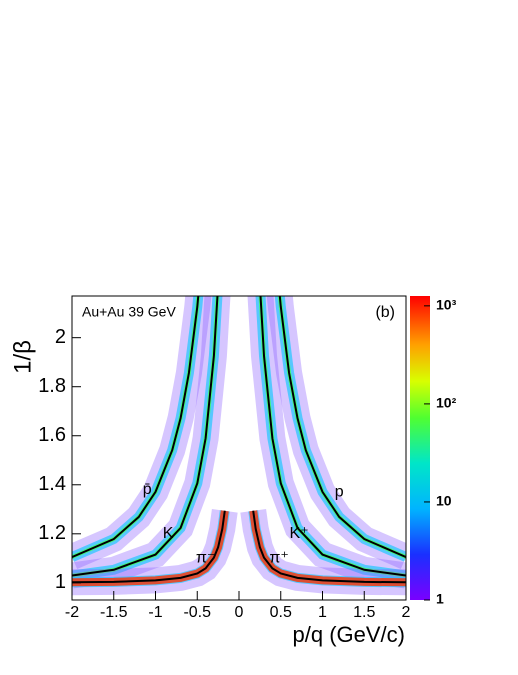  I want to click on y-tick-label: 1.8, so click(52, 386).